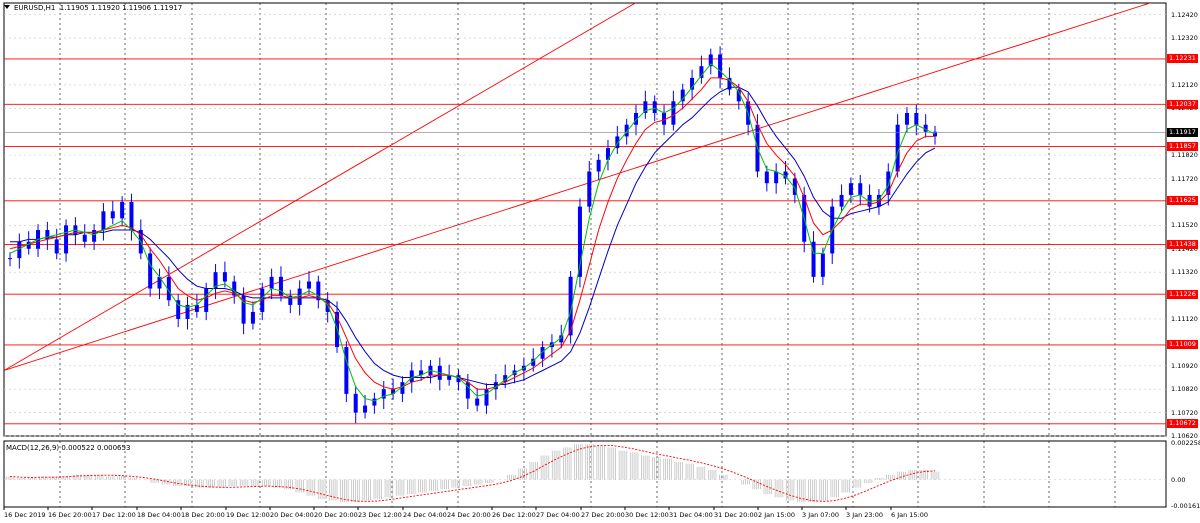 The height and width of the screenshot is (523, 1200). What do you see at coordinates (70, 515) in the screenshot?
I see `time-axis-label: 16 Dec 20:00` at bounding box center [70, 515].